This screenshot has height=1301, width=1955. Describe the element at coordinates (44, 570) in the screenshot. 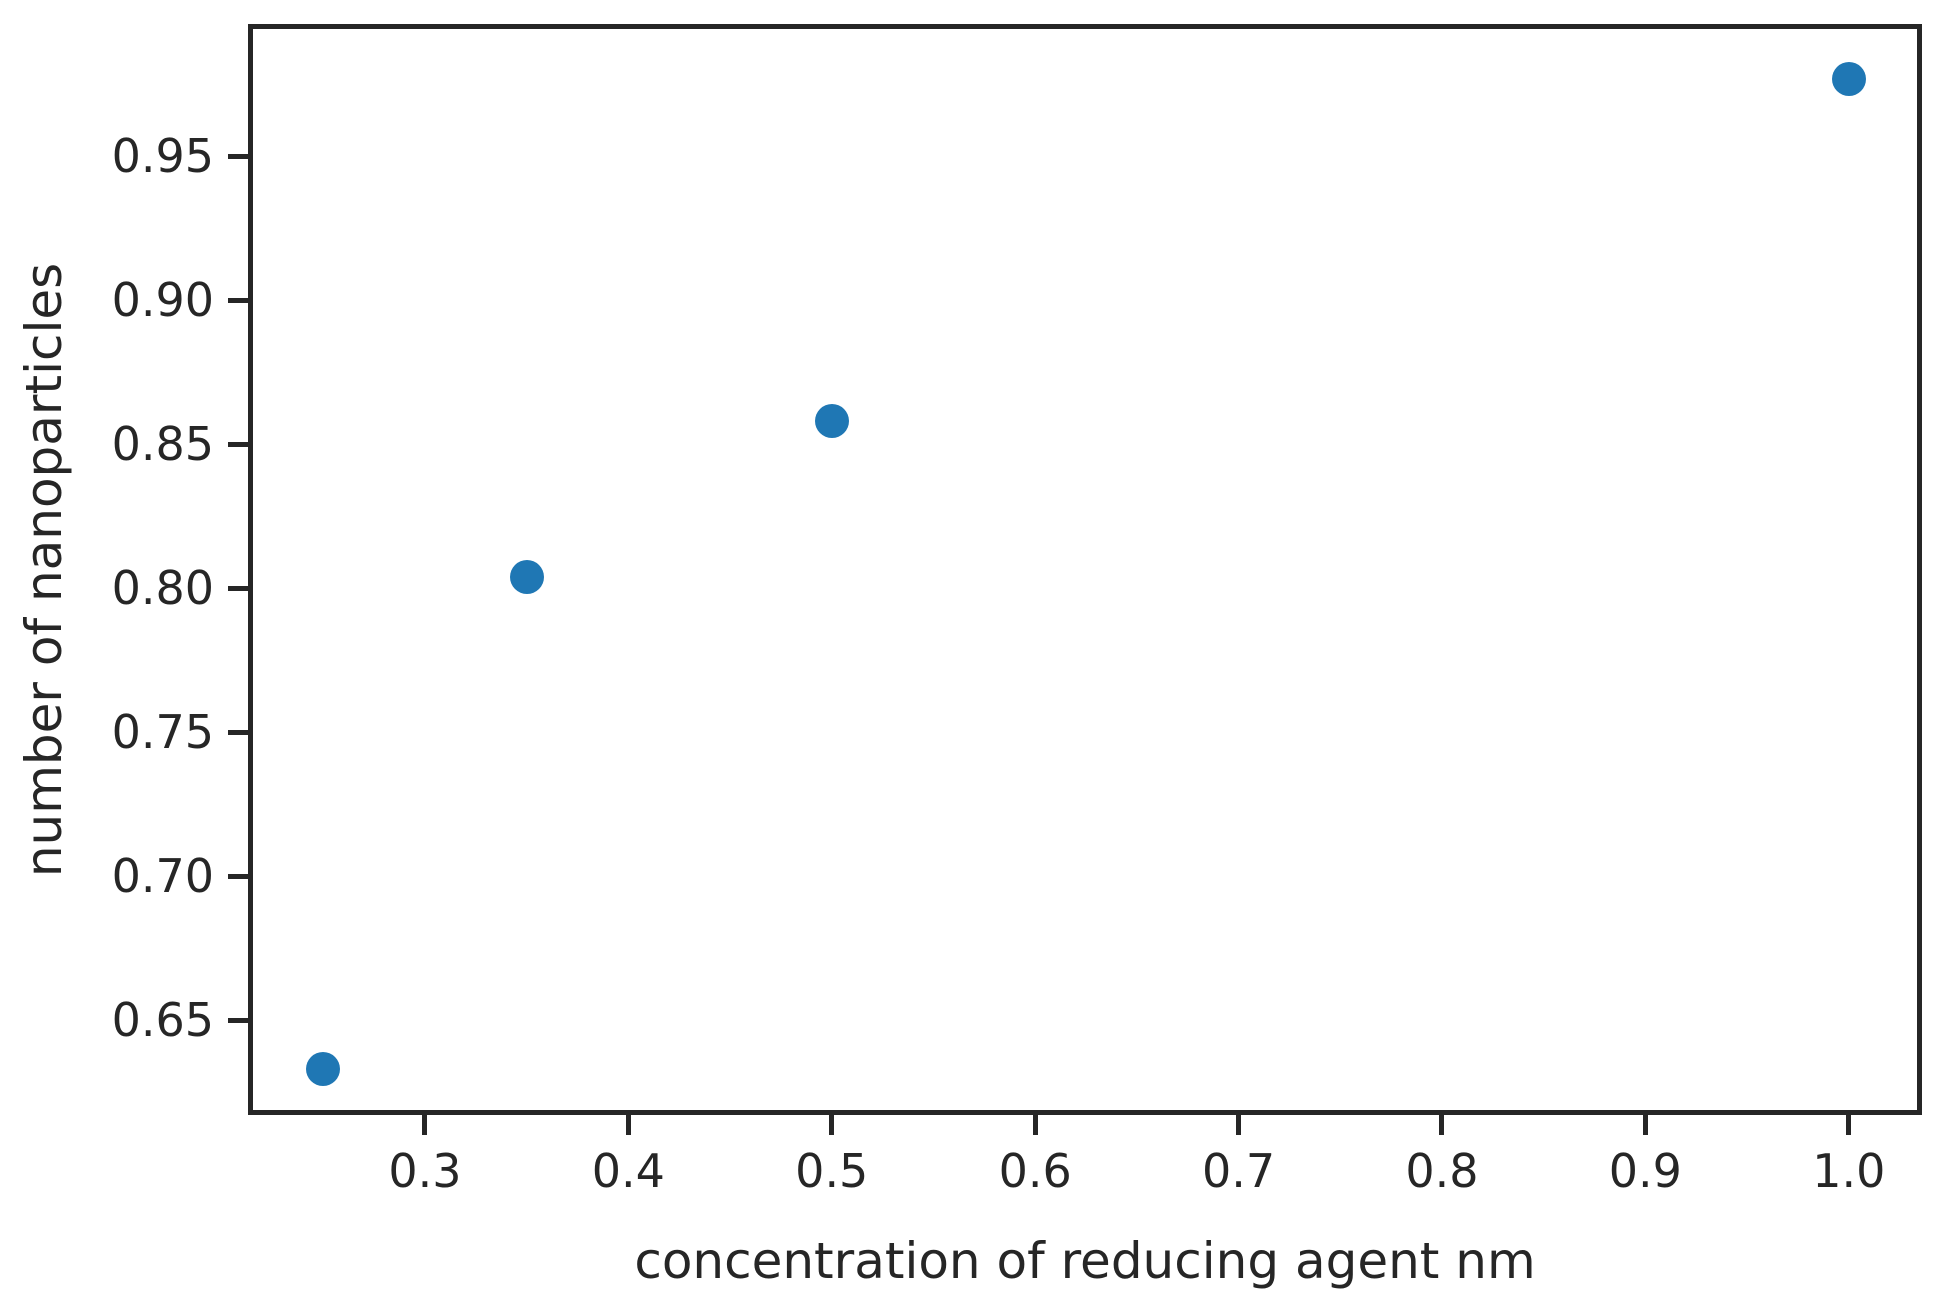

I see `y-axis-label: number of nanoparticles` at that location.